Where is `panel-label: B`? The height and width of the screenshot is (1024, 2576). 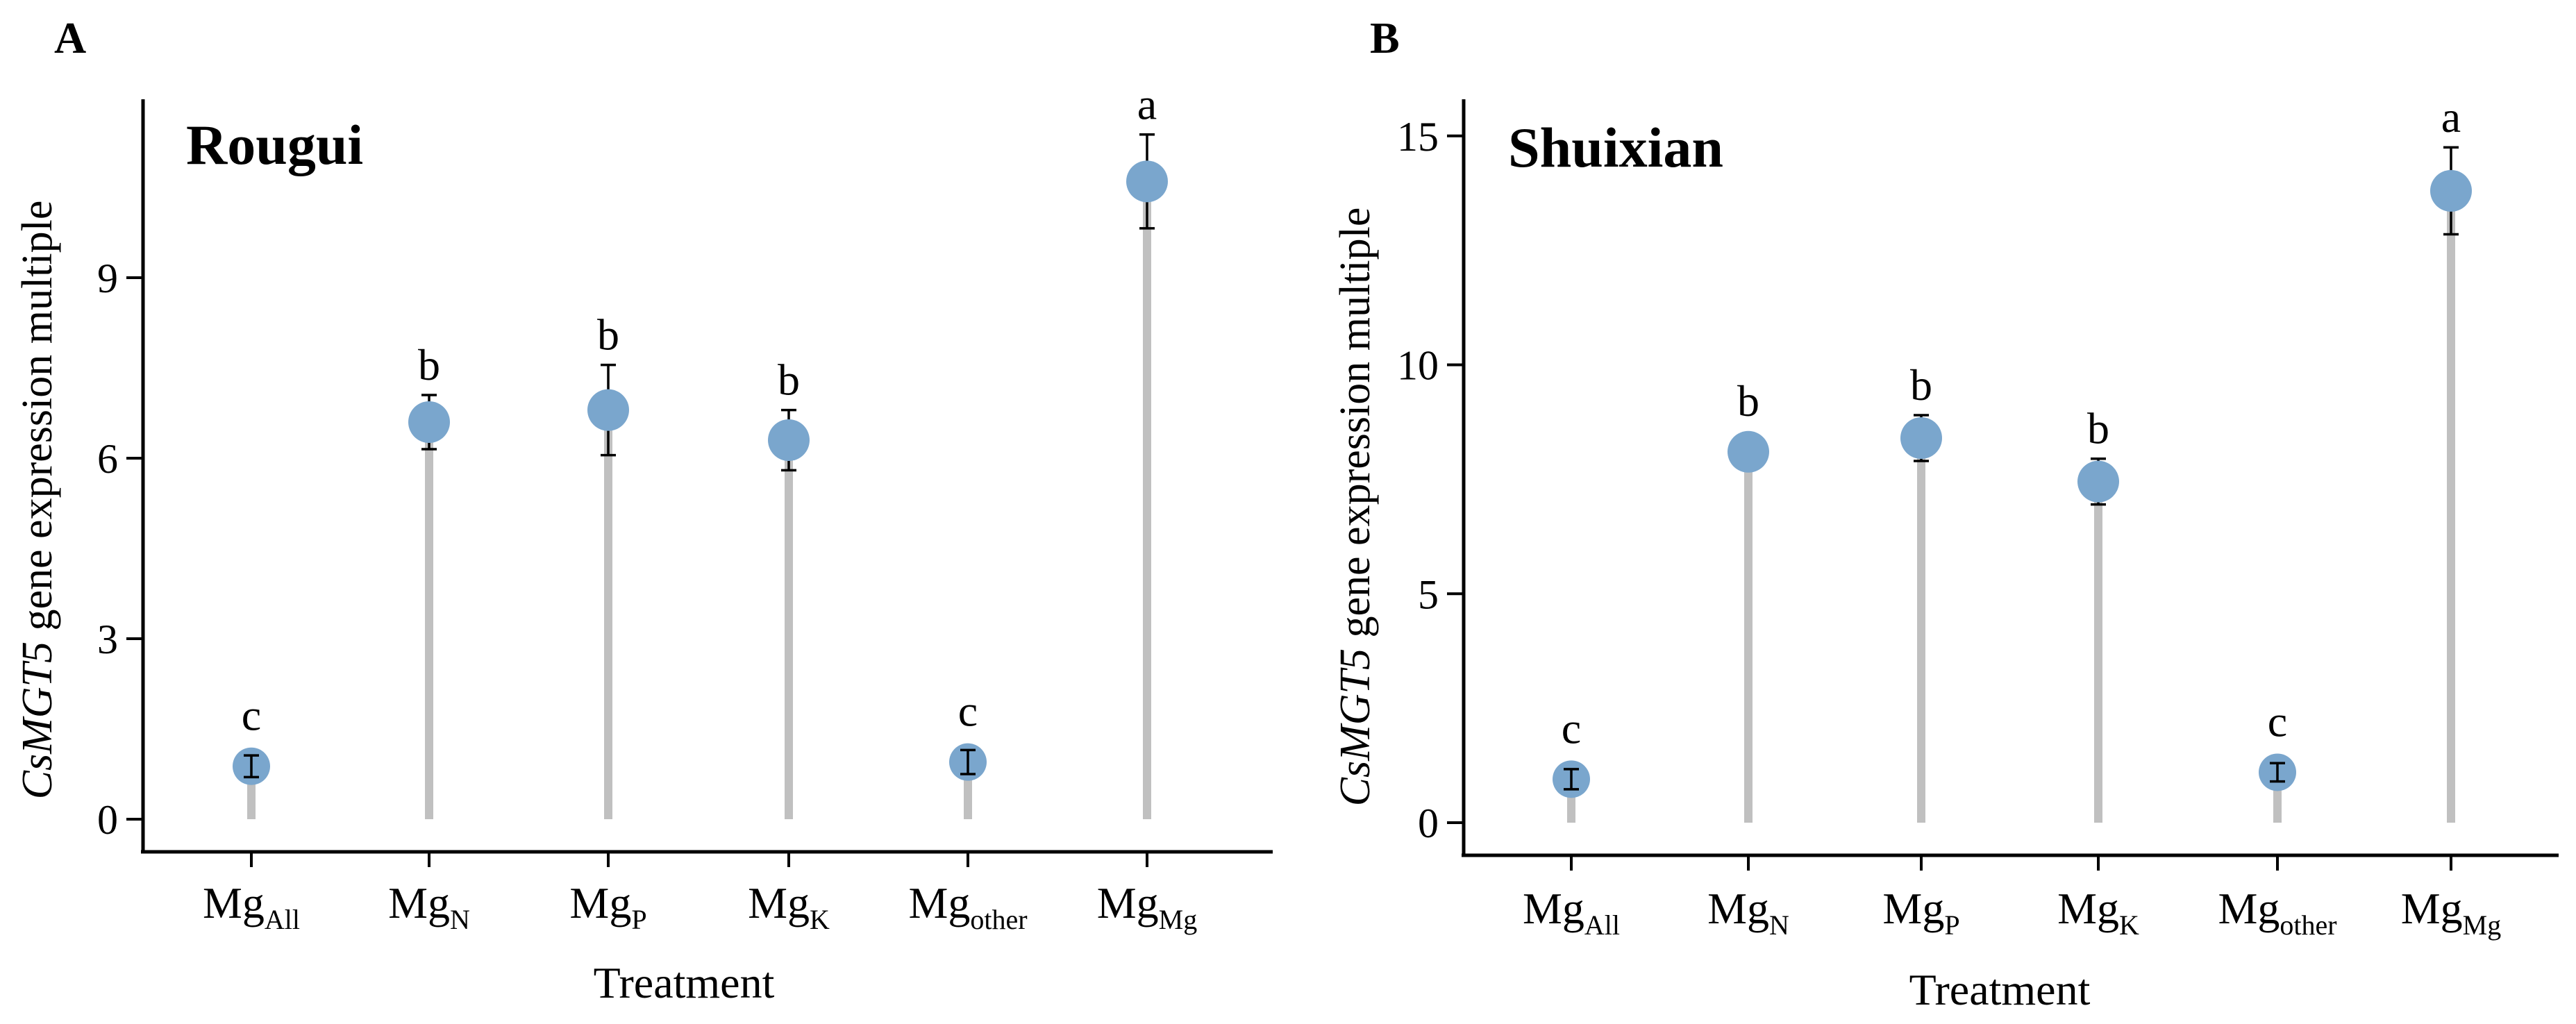
panel-label: B is located at coordinates (1385, 37).